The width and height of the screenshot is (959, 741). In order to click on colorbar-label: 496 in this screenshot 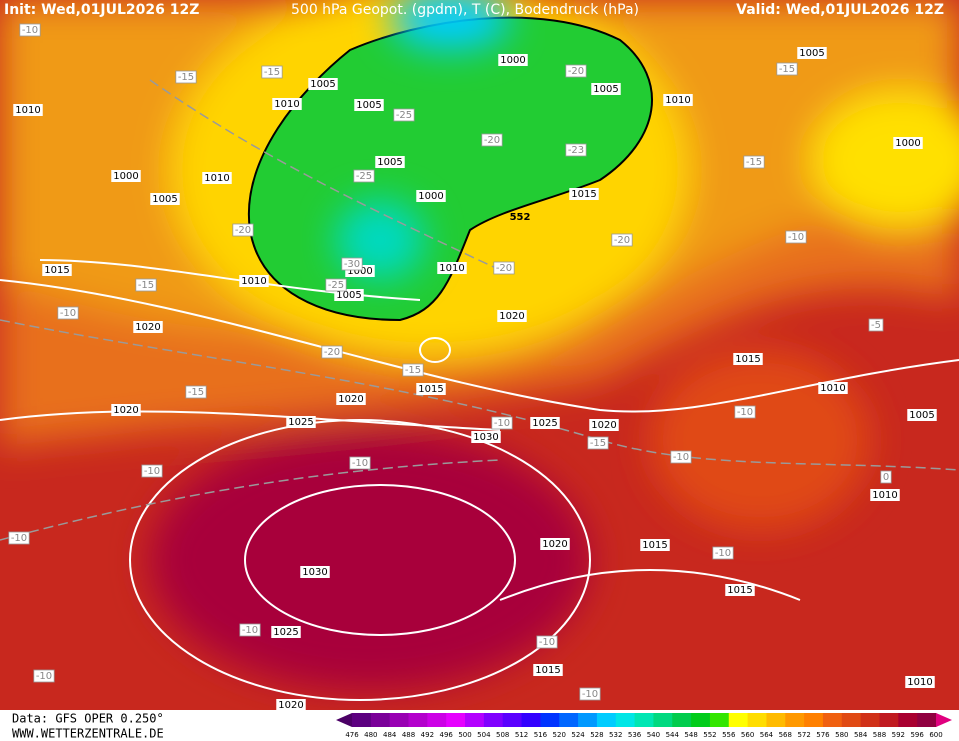, I will do `click(447, 735)`.